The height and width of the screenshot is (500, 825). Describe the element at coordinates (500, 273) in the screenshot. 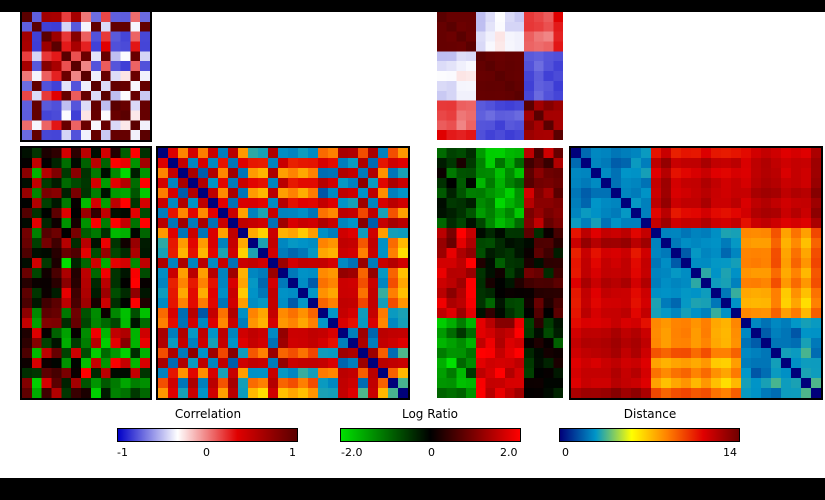

I see `right-expression-heatmap` at that location.